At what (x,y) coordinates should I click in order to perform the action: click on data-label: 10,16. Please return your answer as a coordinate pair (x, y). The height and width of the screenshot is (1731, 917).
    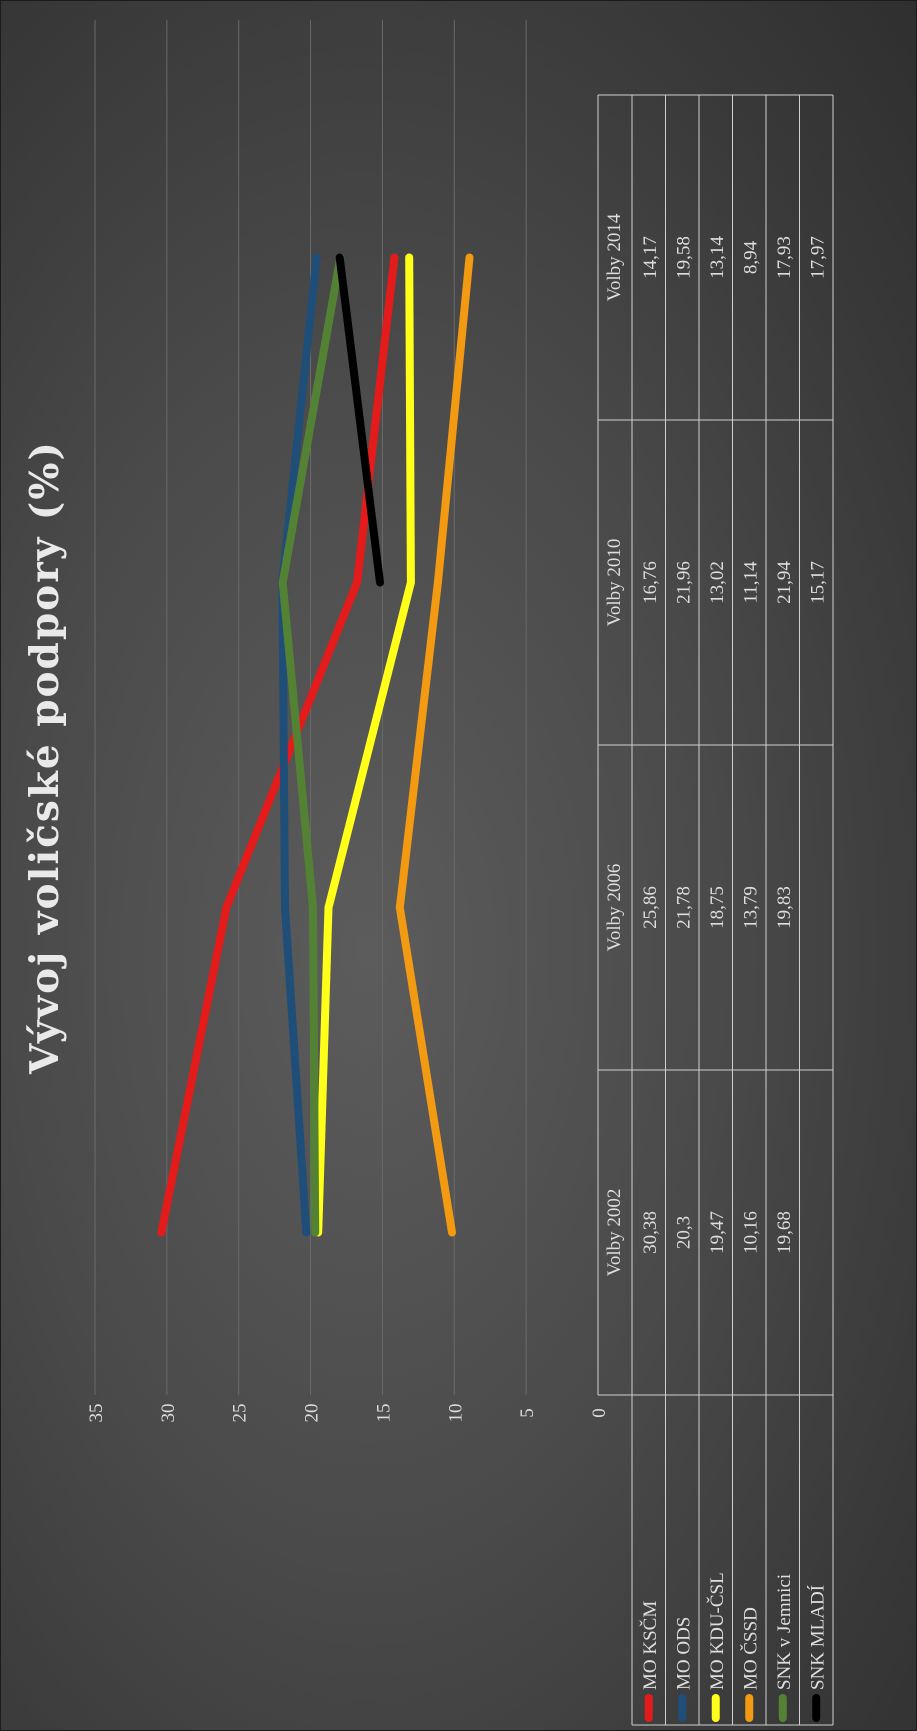
    Looking at the image, I should click on (750, 1232).